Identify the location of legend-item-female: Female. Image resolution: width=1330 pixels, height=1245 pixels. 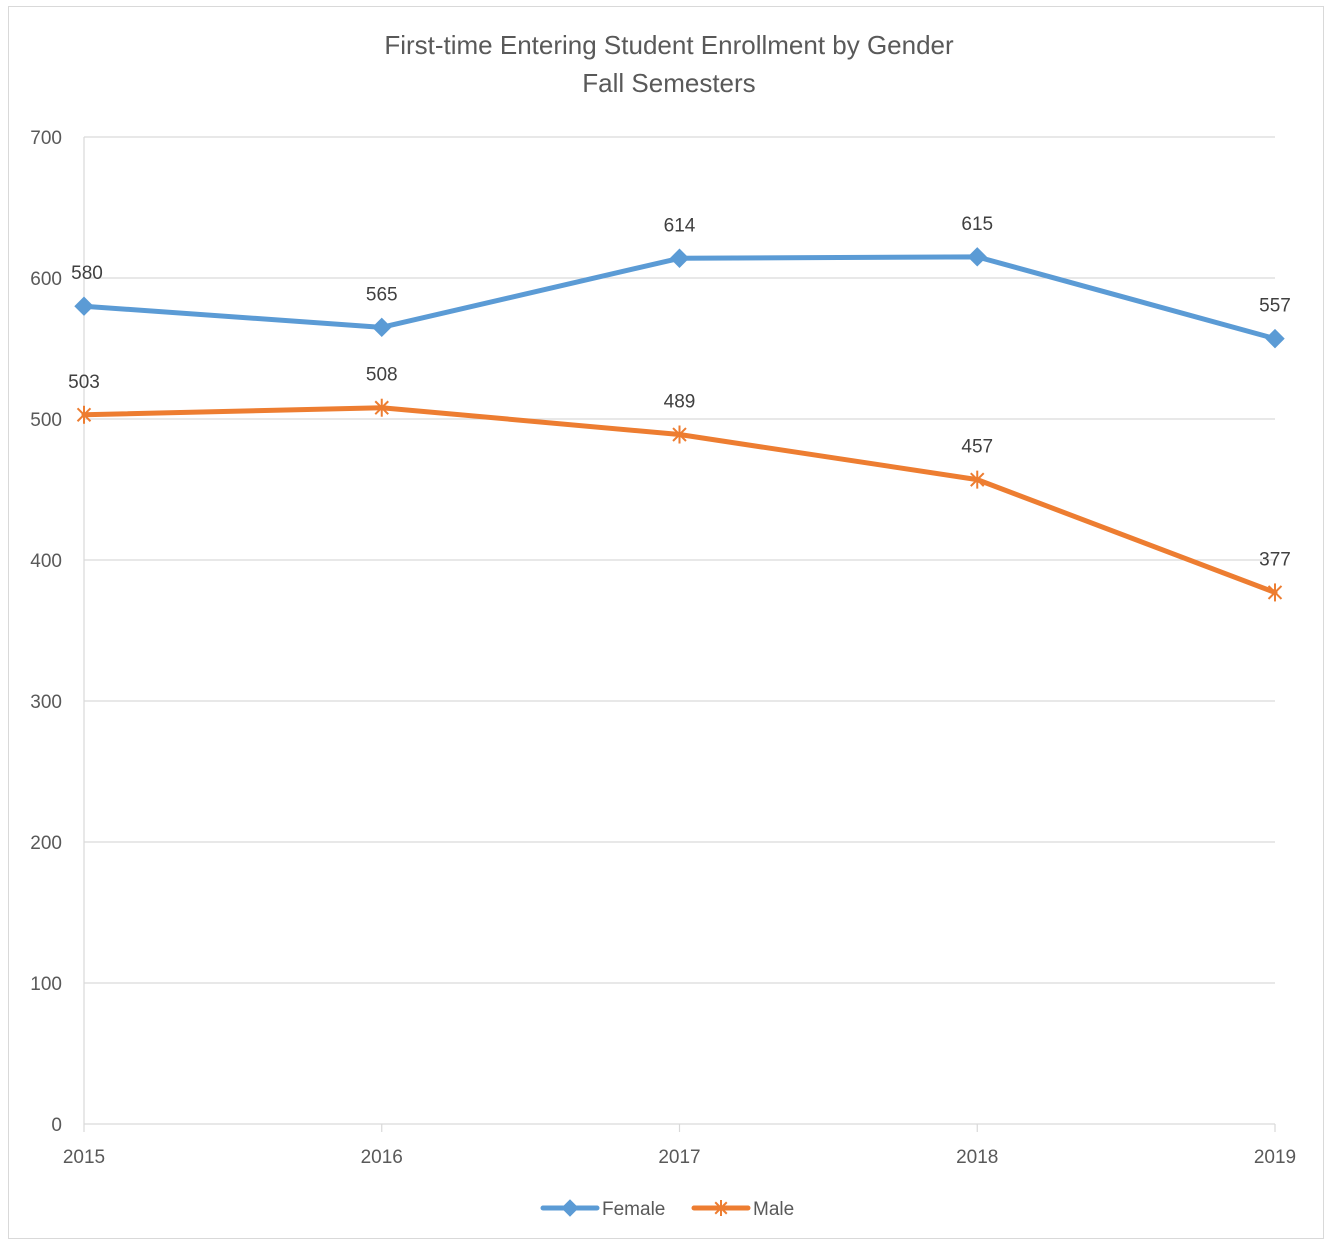
(602, 1209).